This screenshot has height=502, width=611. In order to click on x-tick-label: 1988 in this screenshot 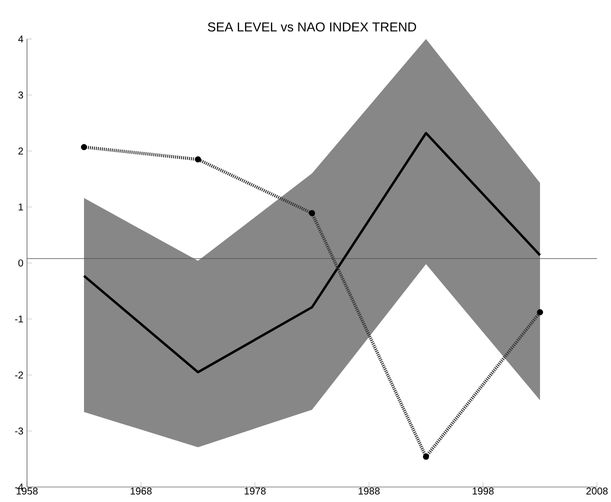, I will do `click(369, 491)`.